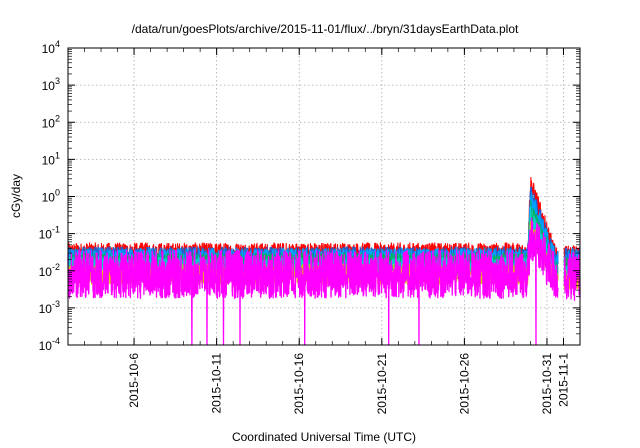 This screenshot has width=640, height=448. What do you see at coordinates (382, 384) in the screenshot?
I see `x-tick-label: 2015-10-21` at bounding box center [382, 384].